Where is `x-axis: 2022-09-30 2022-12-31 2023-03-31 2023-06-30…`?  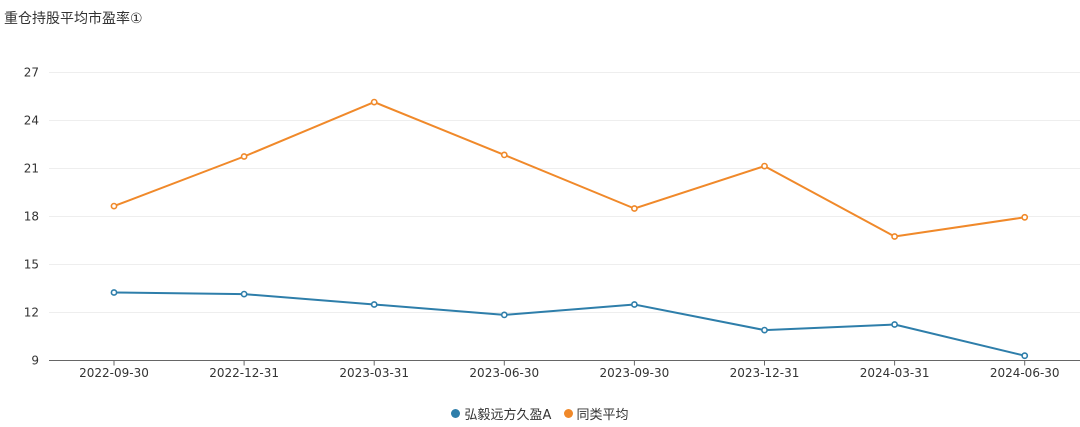
x-axis: 2022-09-30 2022-12-31 2023-03-31 2023-06-30… is located at coordinates (564, 370).